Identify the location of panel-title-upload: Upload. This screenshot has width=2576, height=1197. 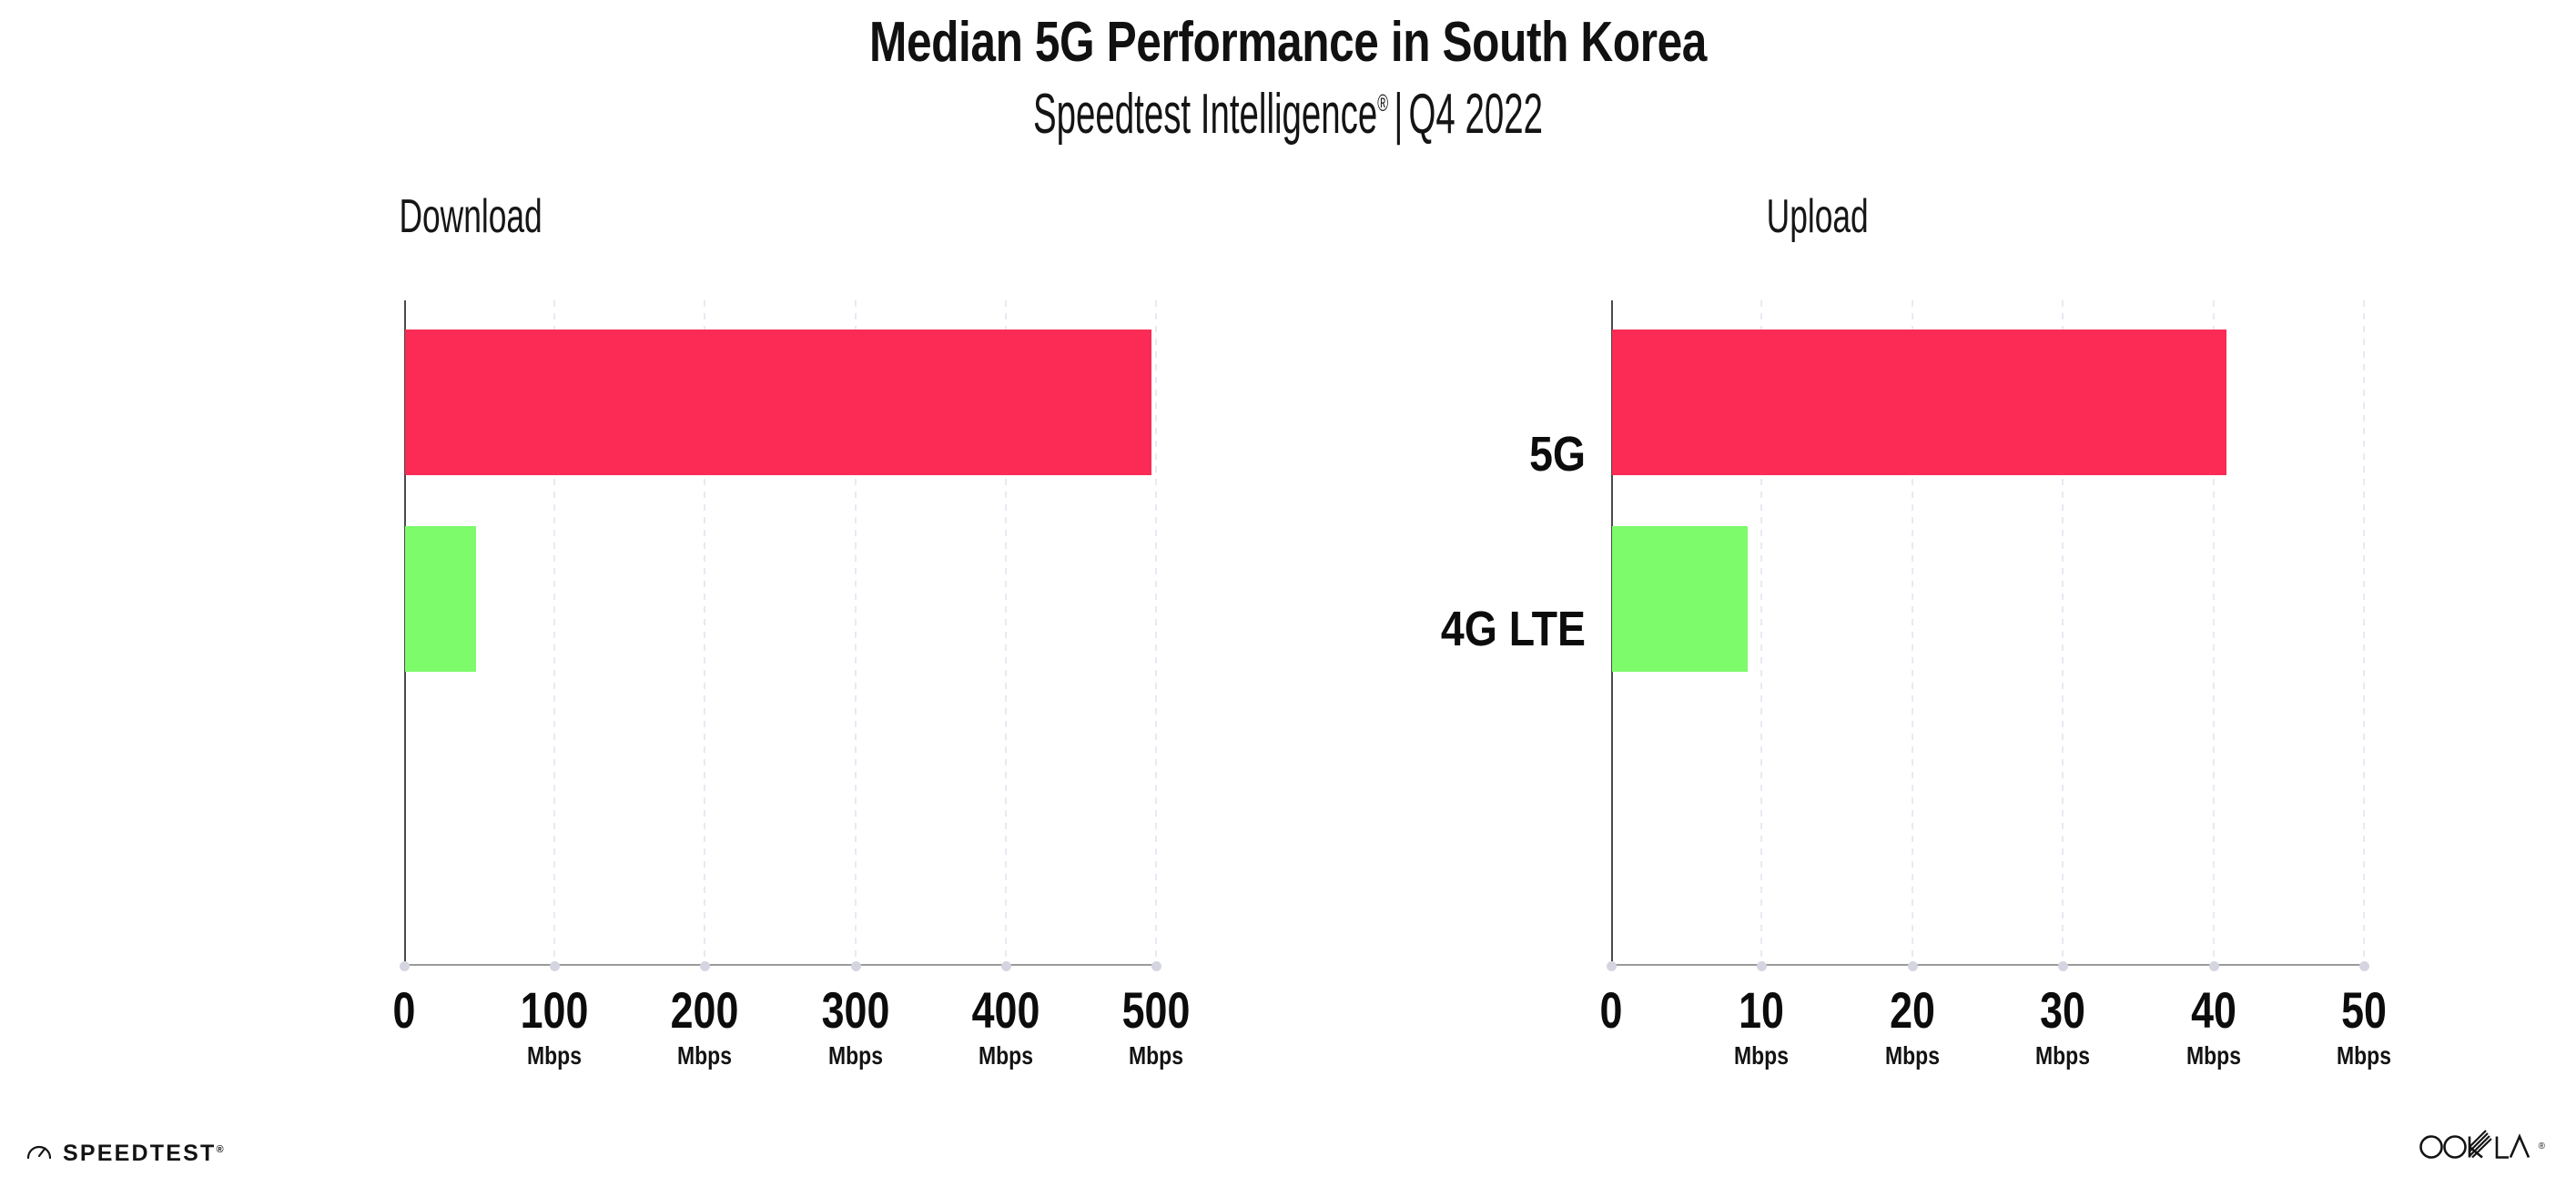
(1817, 216).